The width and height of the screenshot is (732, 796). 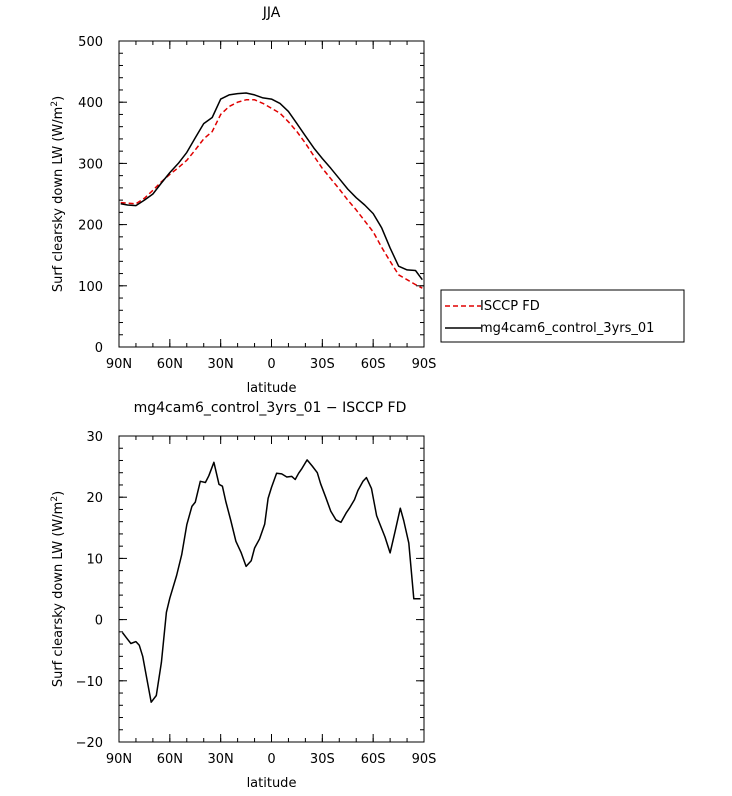 I want to click on y-tick-label: 300, so click(x=90, y=164).